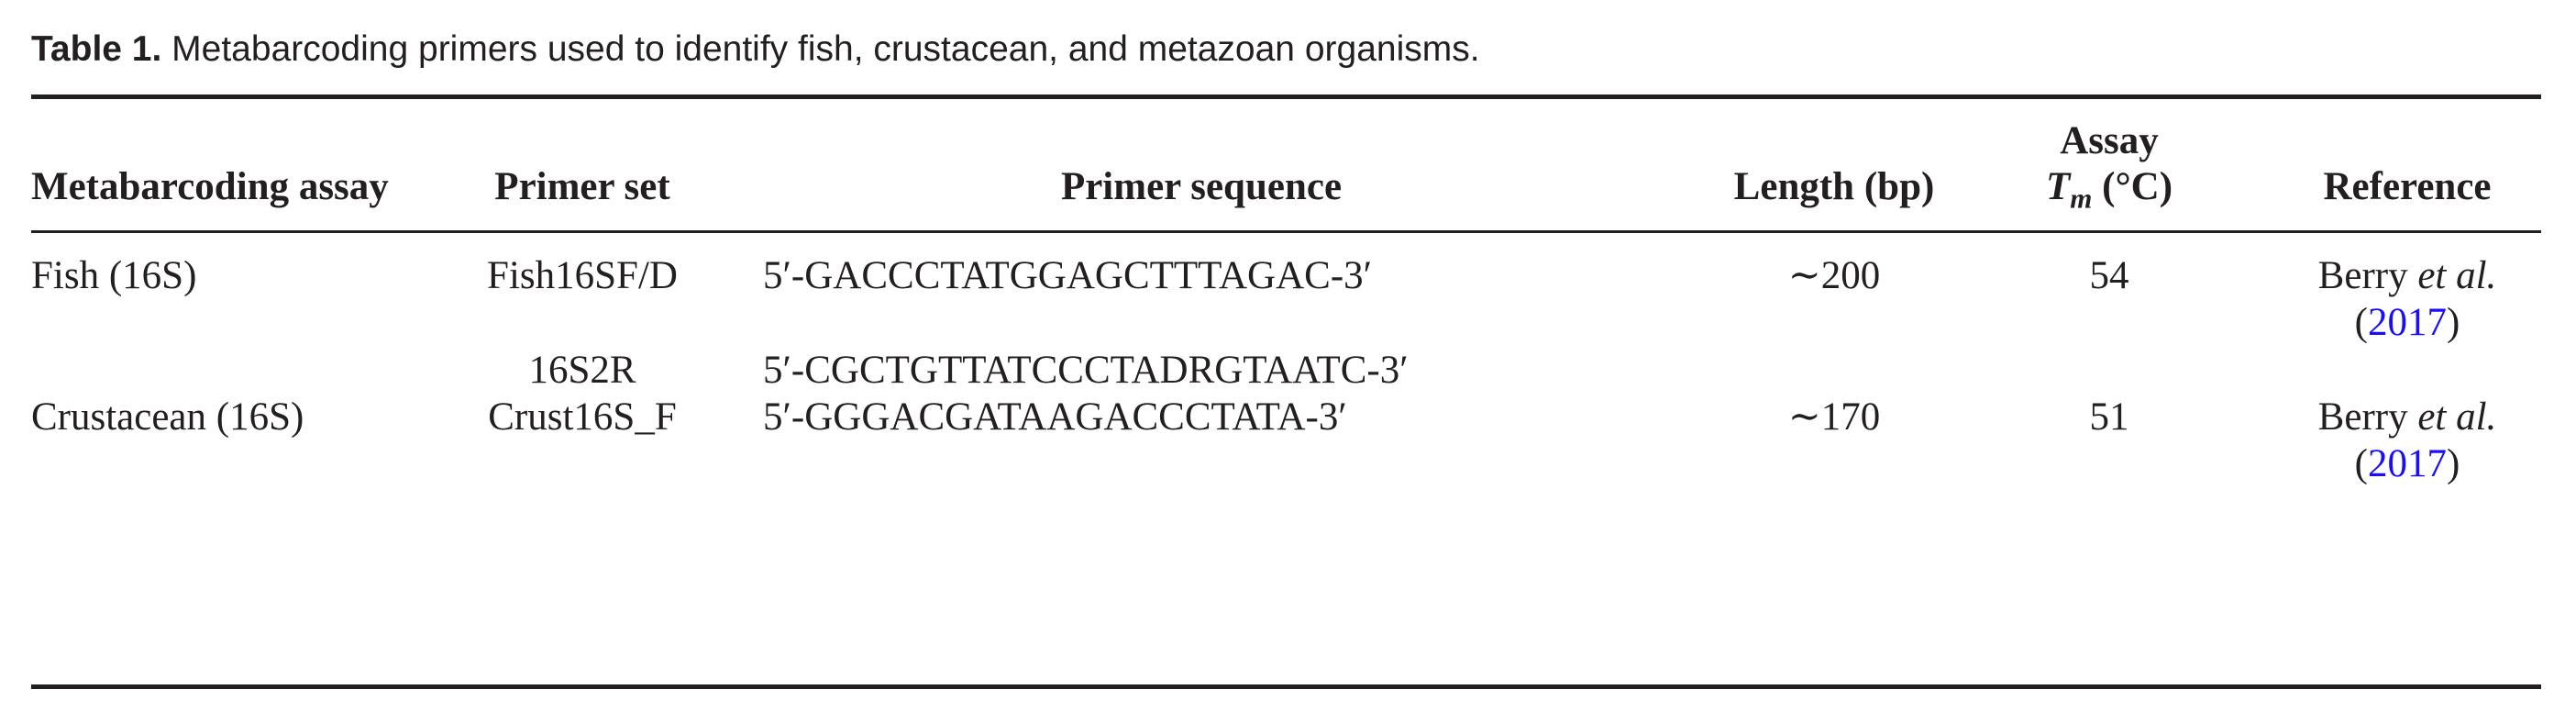 The height and width of the screenshot is (723, 2576). Describe the element at coordinates (96, 49) in the screenshot. I see `table-caption-label: Table 1.` at that location.